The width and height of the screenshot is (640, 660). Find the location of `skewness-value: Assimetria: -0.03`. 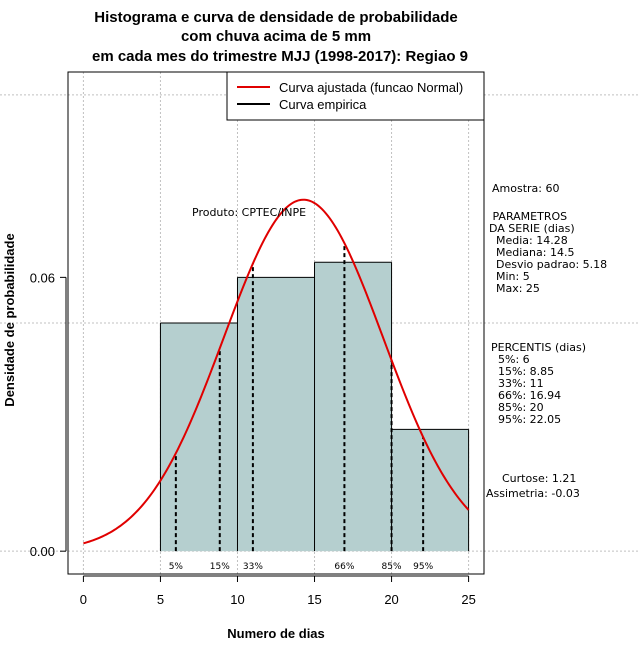

skewness-value: Assimetria: -0.03 is located at coordinates (533, 493).